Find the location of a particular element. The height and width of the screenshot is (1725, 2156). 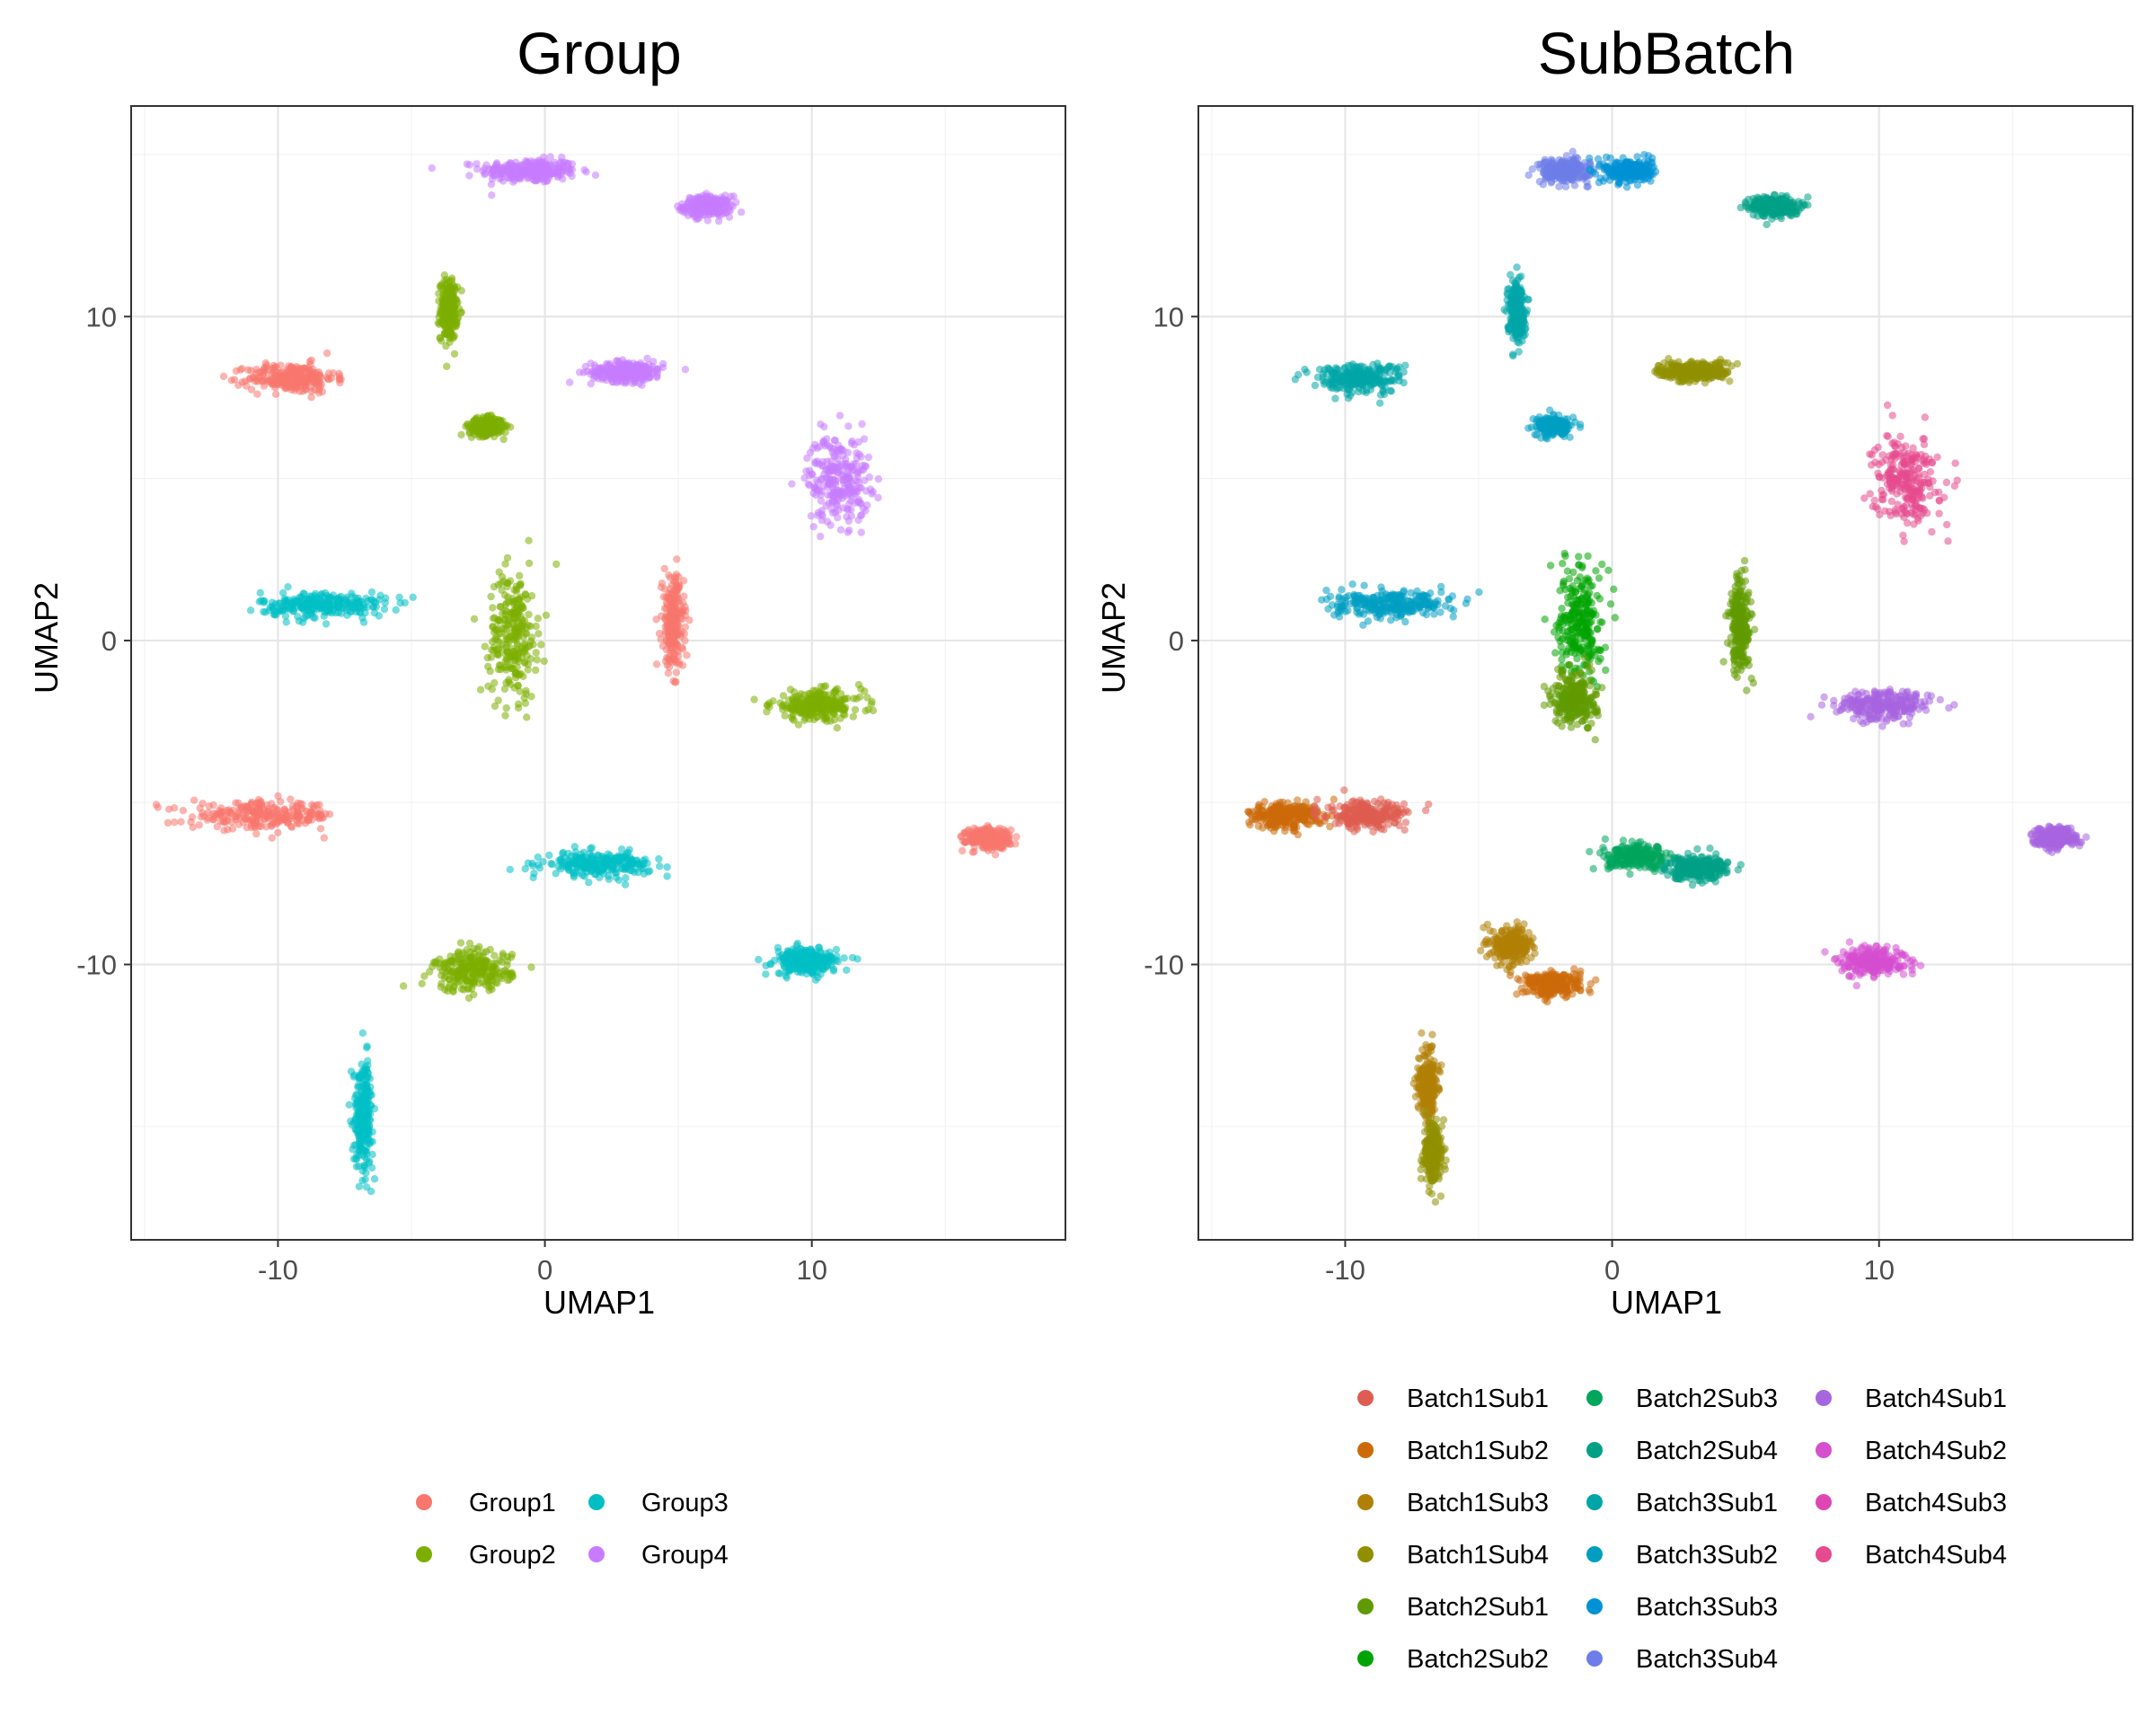

legend-swatch is located at coordinates (424, 1502).